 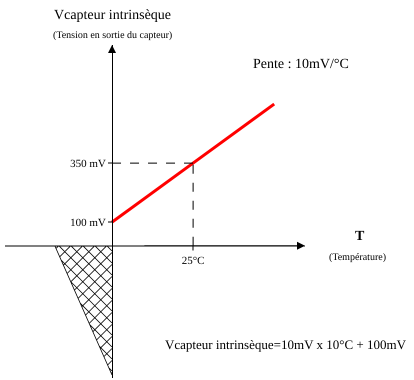 I want to click on text: (Température), so click(x=357, y=257).